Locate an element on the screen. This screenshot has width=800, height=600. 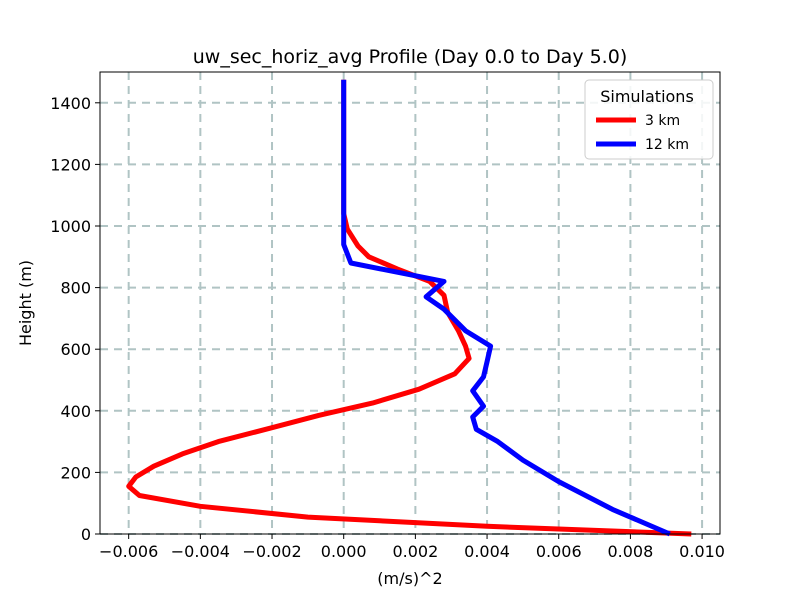
x-tick-label: 0.006 is located at coordinates (559, 551).